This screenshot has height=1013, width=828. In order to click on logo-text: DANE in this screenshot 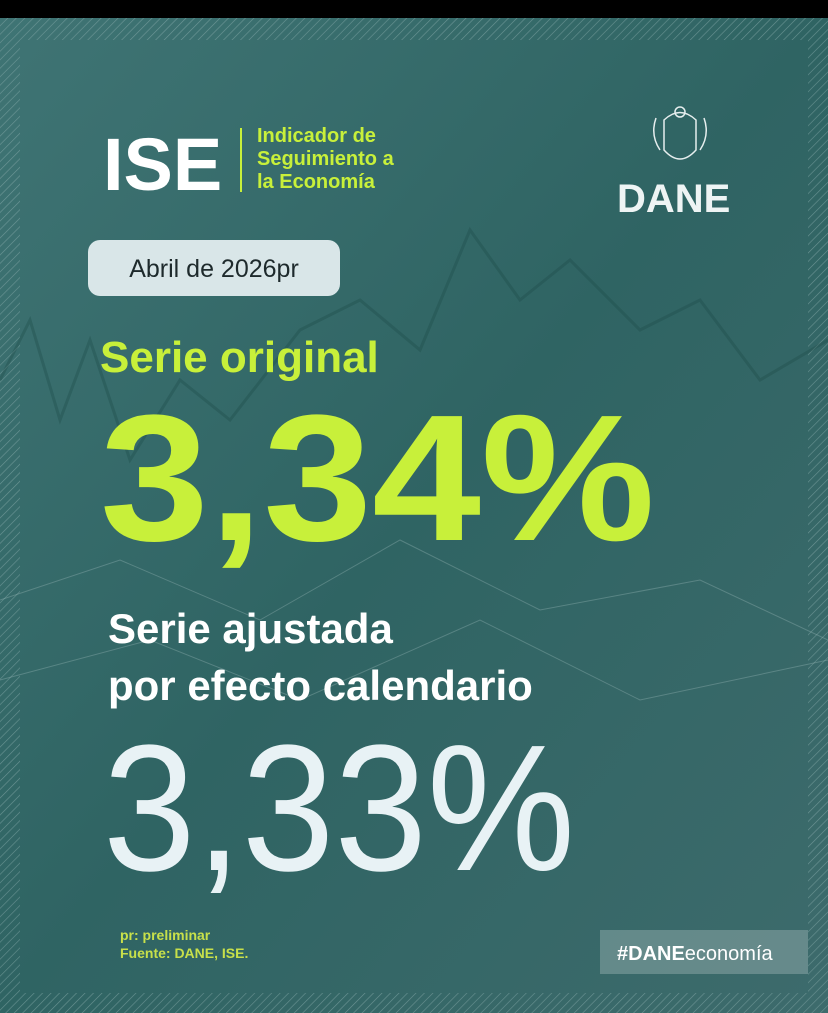, I will do `click(673, 199)`.